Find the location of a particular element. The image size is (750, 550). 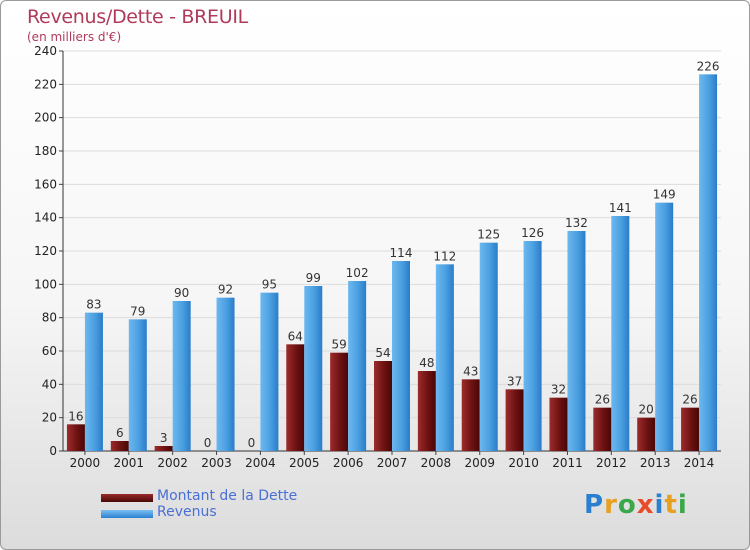

x-tick-label: 2008 is located at coordinates (436, 463).